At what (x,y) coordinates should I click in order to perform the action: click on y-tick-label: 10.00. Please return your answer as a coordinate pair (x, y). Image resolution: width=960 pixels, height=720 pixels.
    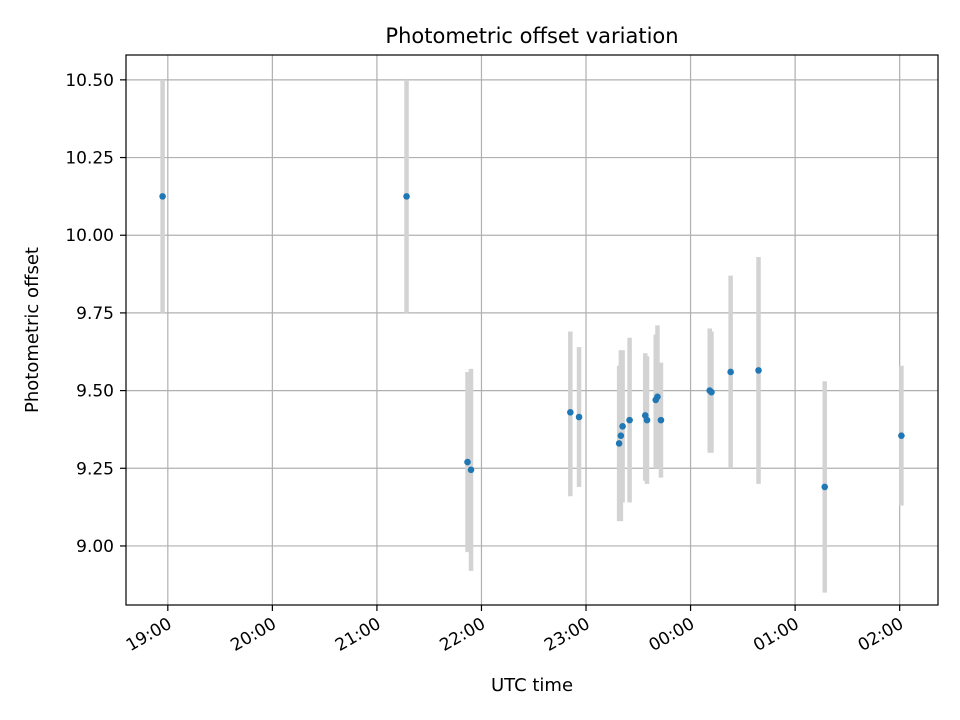
    Looking at the image, I should click on (89, 236).